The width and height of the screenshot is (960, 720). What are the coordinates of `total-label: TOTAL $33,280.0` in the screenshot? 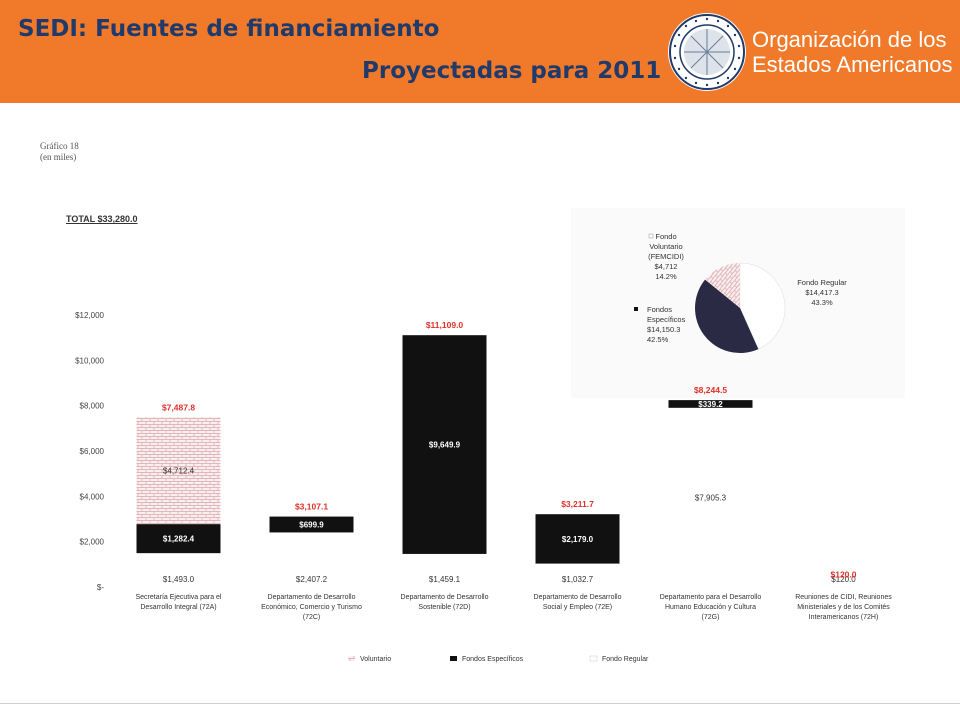 It's located at (102, 219).